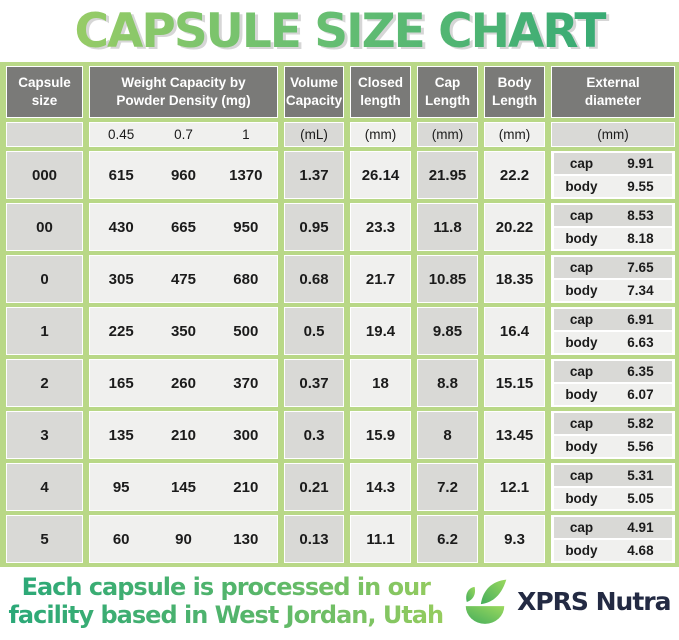 The height and width of the screenshot is (640, 679). What do you see at coordinates (613, 423) in the screenshot?
I see `external-cap-row: cap 5.82` at bounding box center [613, 423].